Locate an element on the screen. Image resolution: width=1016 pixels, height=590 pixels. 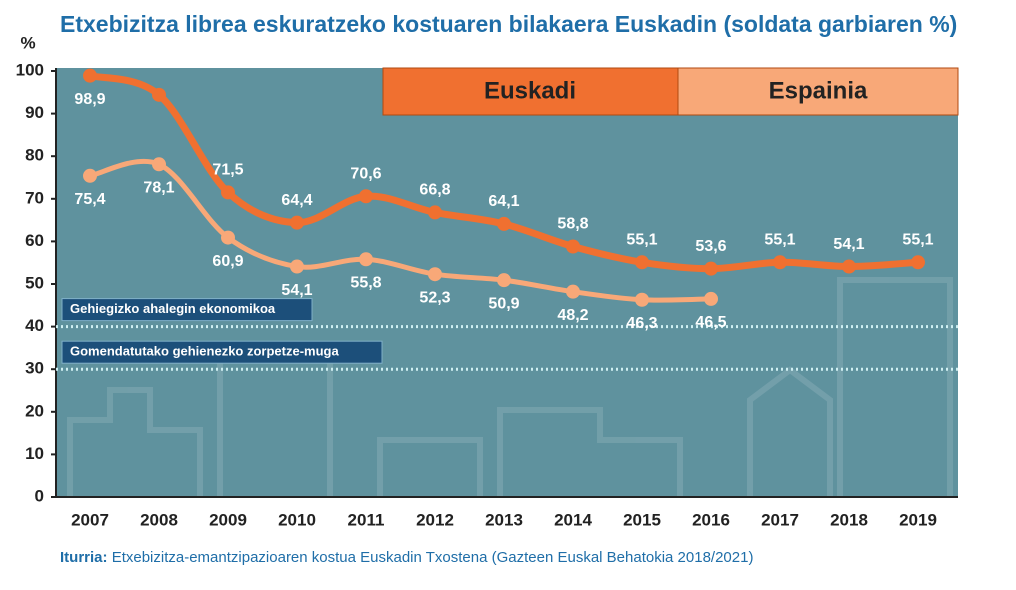
x-tick-label: 2012 is located at coordinates (435, 519).